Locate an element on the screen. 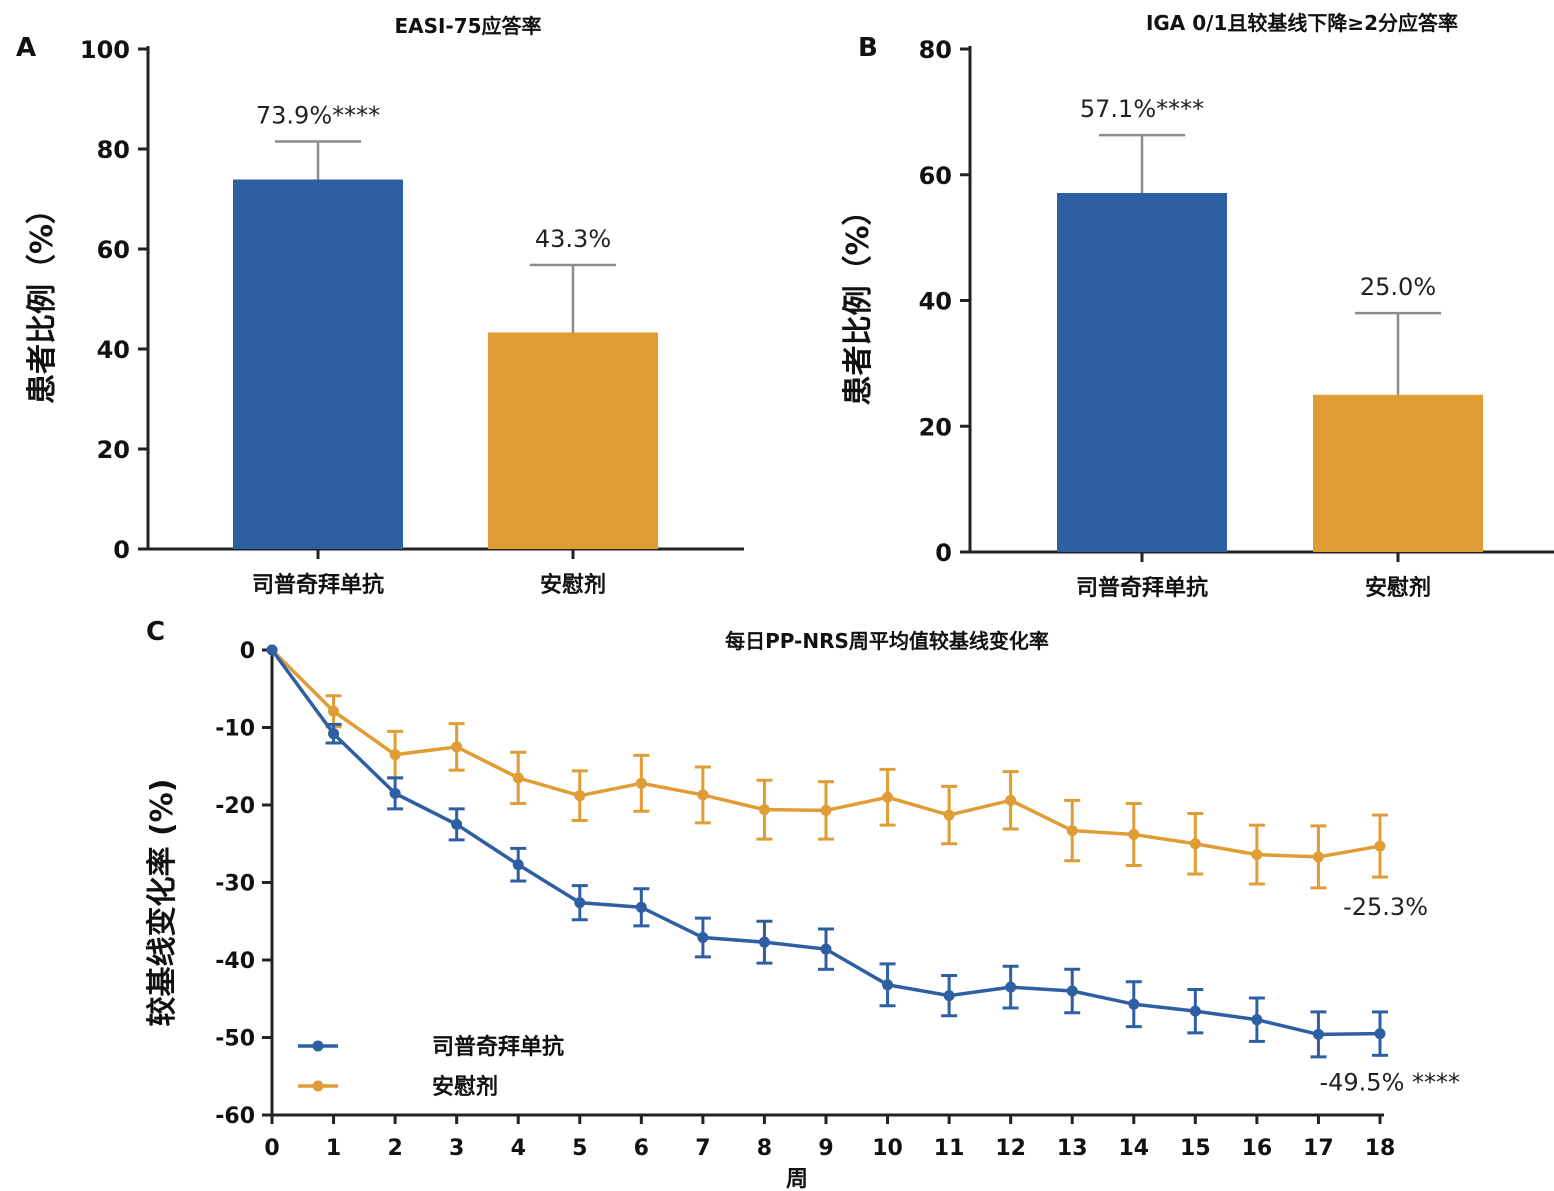  x-tick-label: 2 is located at coordinates (394, 1148).